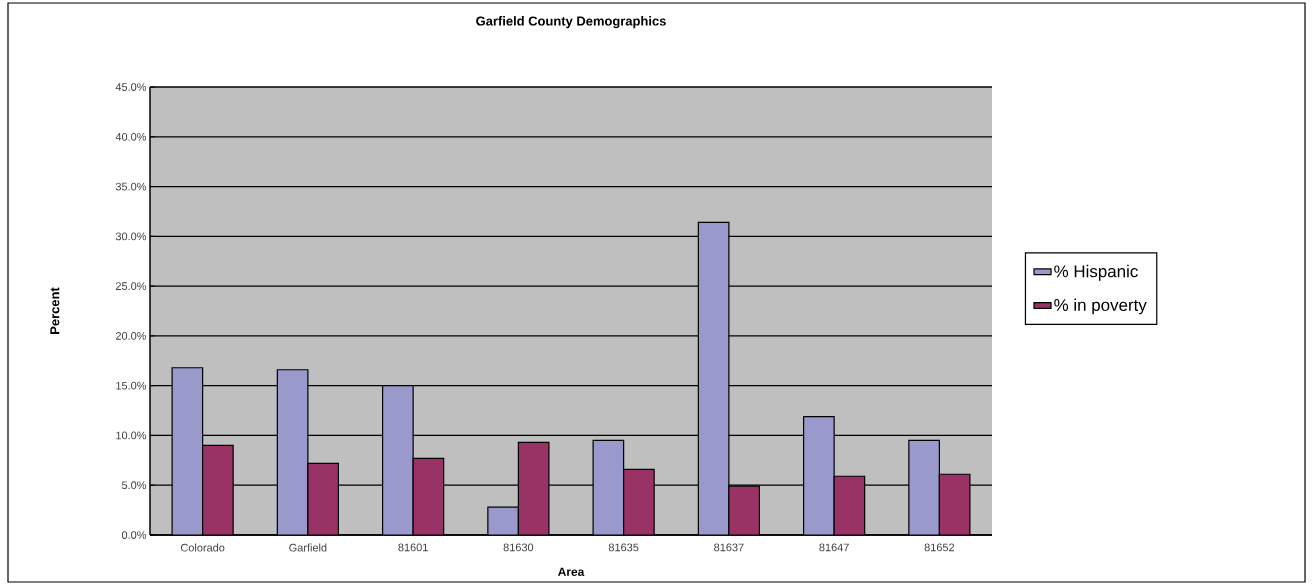 This screenshot has width=1312, height=585. I want to click on x-tick-label: 81637, so click(729, 547).